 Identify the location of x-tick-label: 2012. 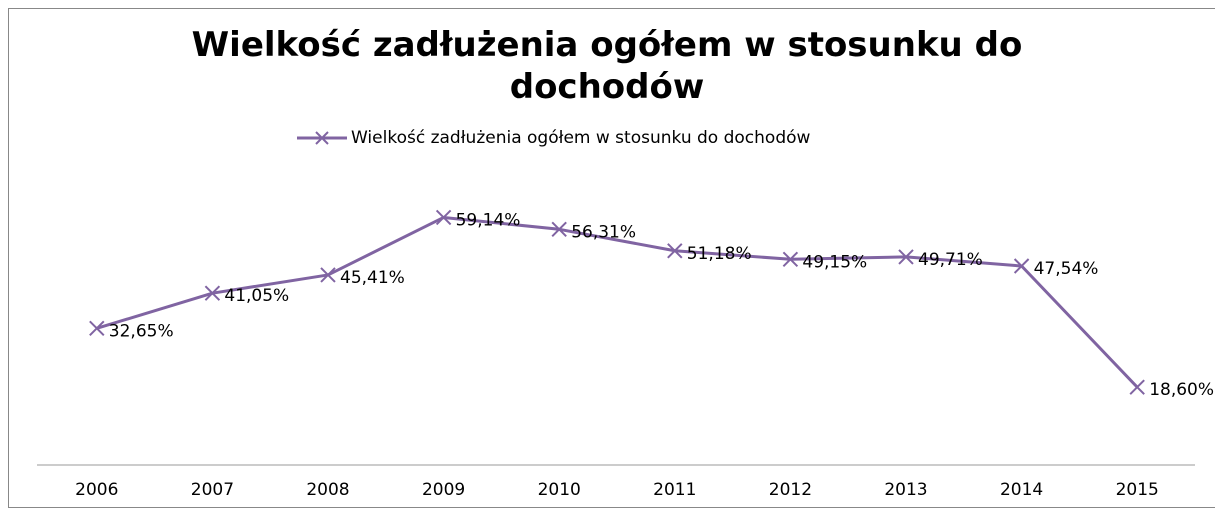
(790, 490).